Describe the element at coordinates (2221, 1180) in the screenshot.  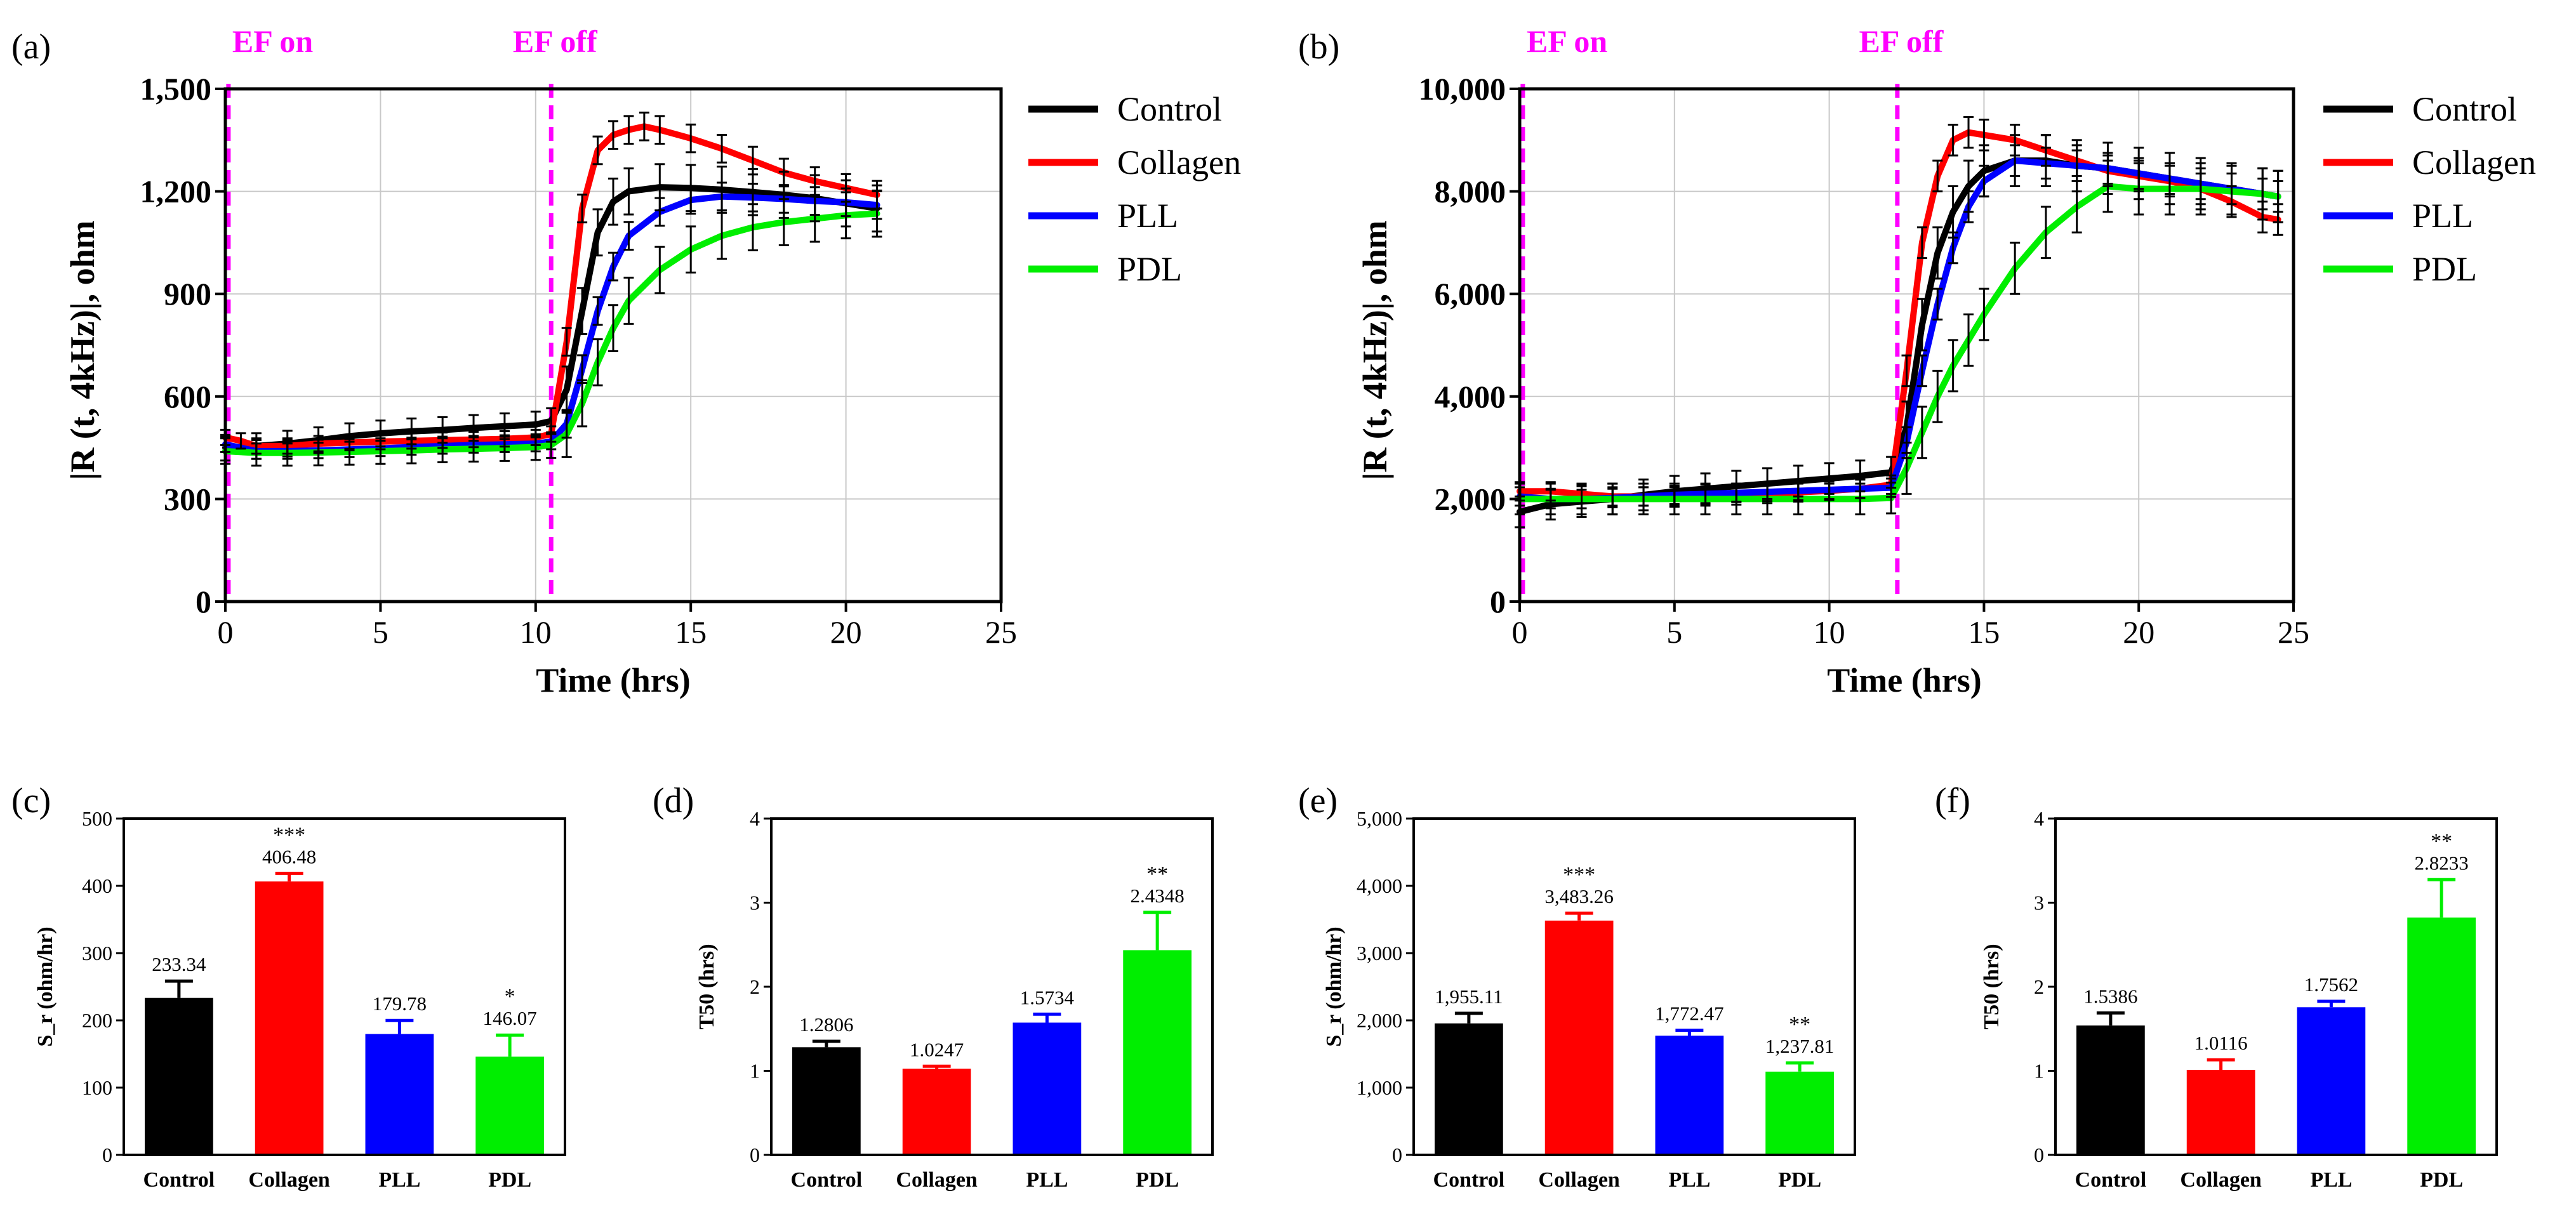
I see `category-label: Collagen` at that location.